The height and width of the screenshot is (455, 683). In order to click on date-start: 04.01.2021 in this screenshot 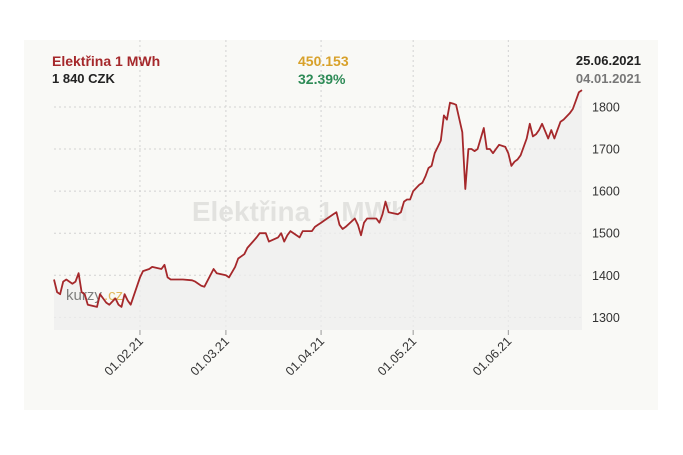, I will do `click(608, 78)`.